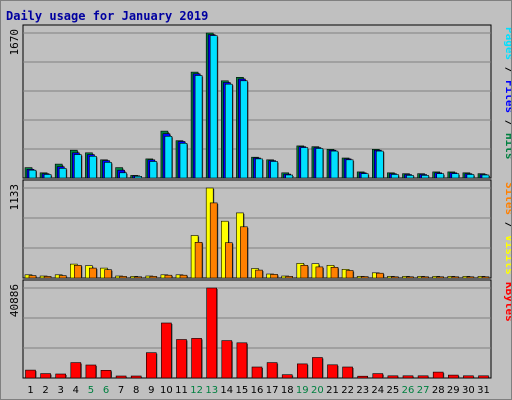 Image resolution: width=512 pixels, height=400 pixels. Describe the element at coordinates (226, 390) in the screenshot. I see `day-label: 14` at that location.